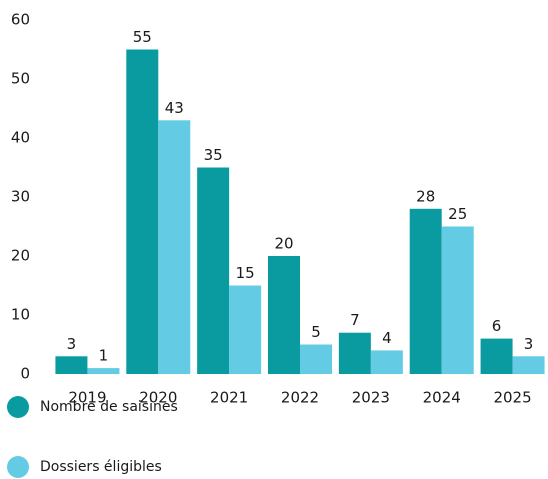  What do you see at coordinates (104, 356) in the screenshot?
I see `data-label: 1` at bounding box center [104, 356].